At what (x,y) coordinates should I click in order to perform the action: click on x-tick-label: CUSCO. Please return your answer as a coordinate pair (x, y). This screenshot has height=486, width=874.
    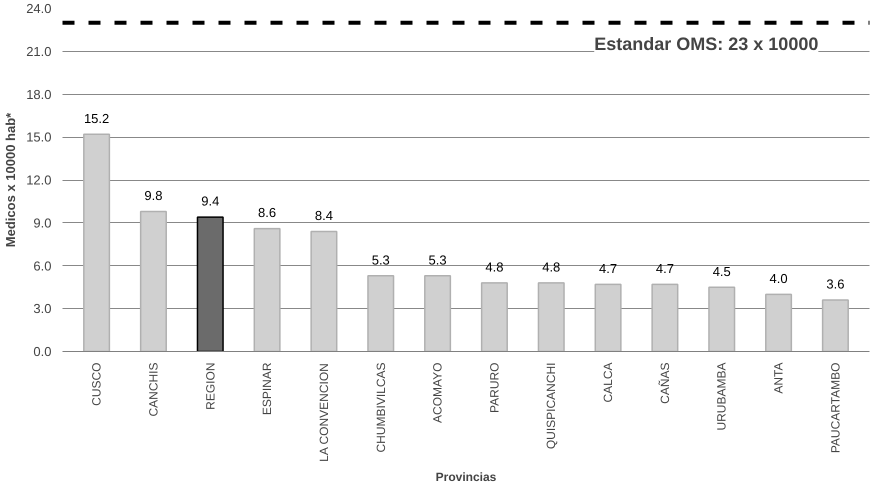
    Looking at the image, I should click on (97, 384).